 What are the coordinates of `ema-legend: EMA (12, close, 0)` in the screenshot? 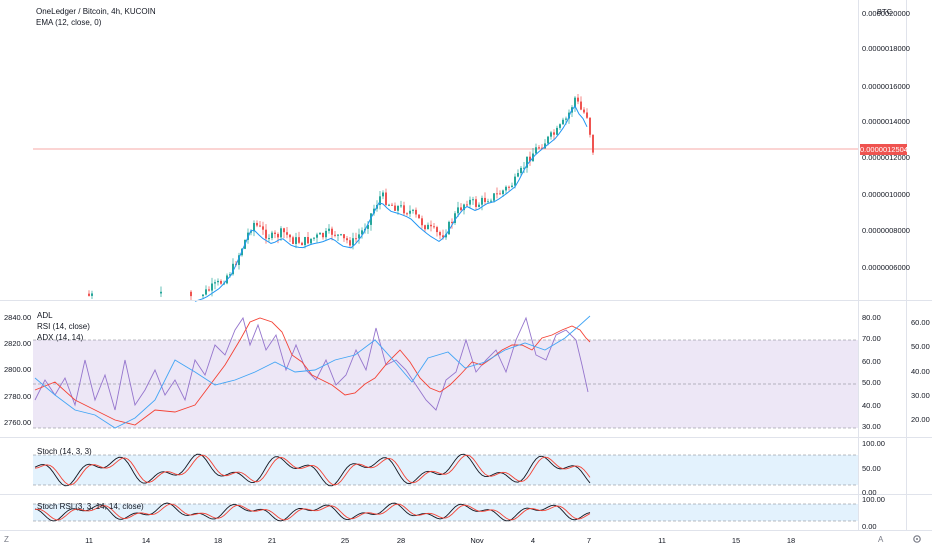 It's located at (69, 22).